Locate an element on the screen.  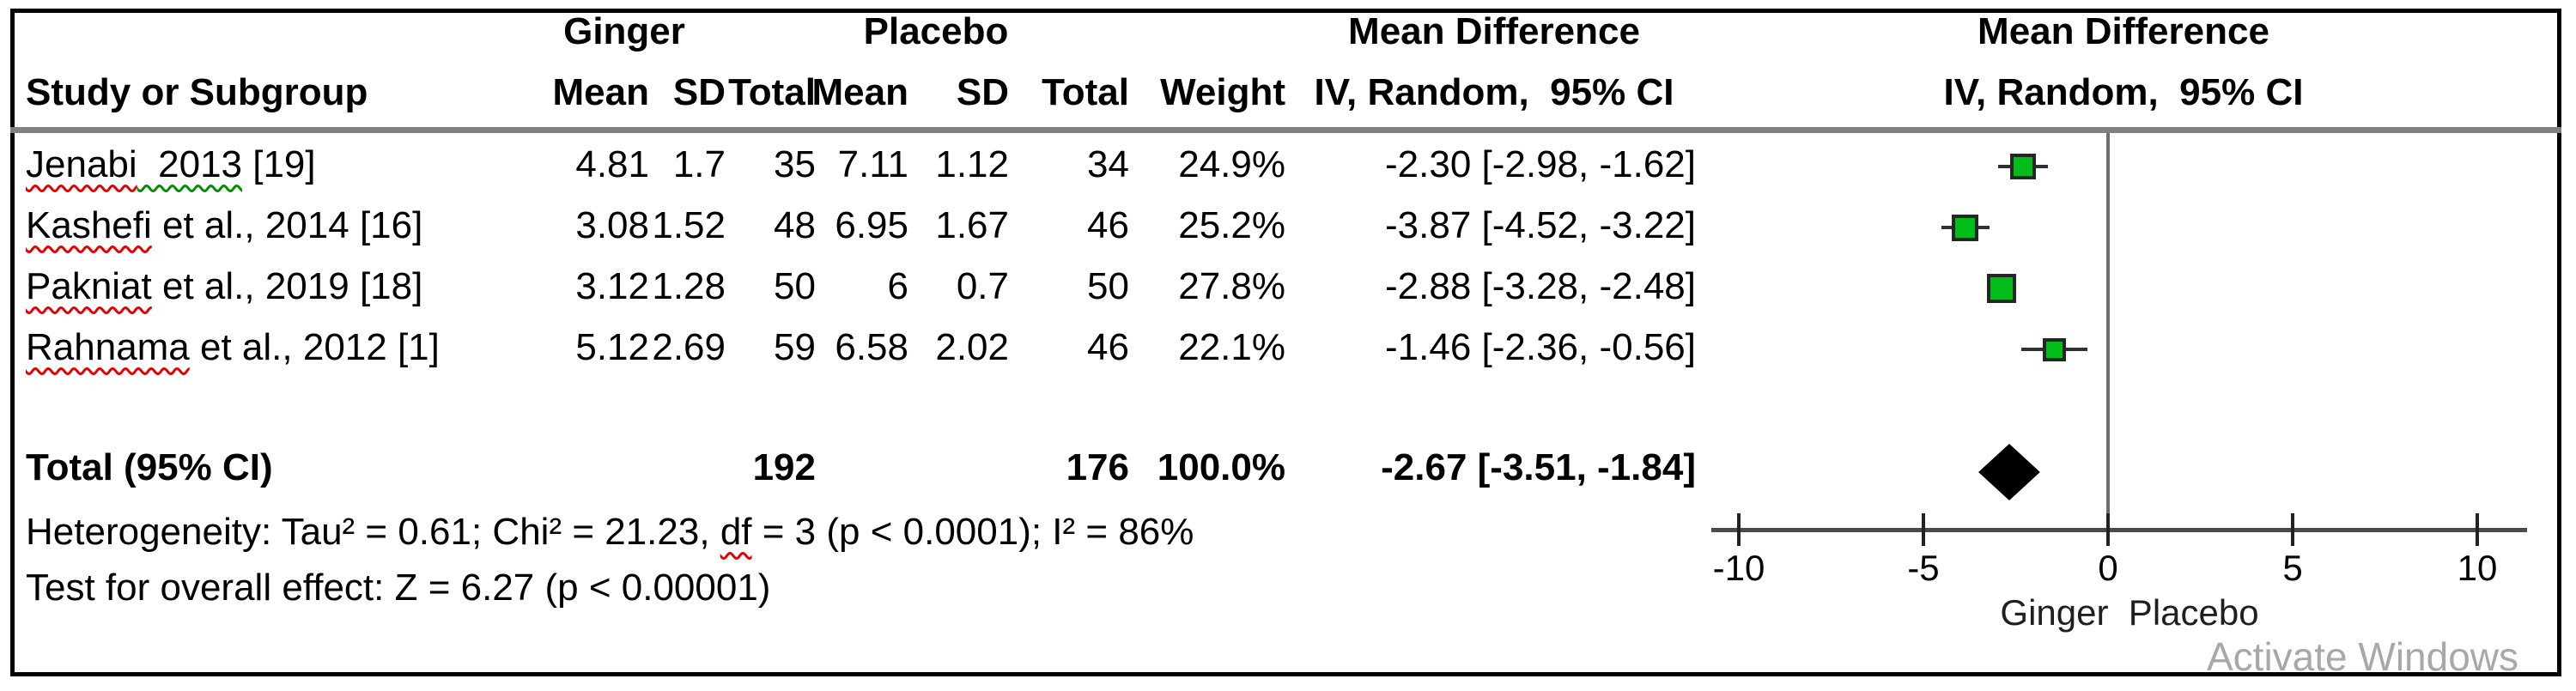
total-md-ci: -2.67 [-3.51, -1.84] is located at coordinates (1539, 467).